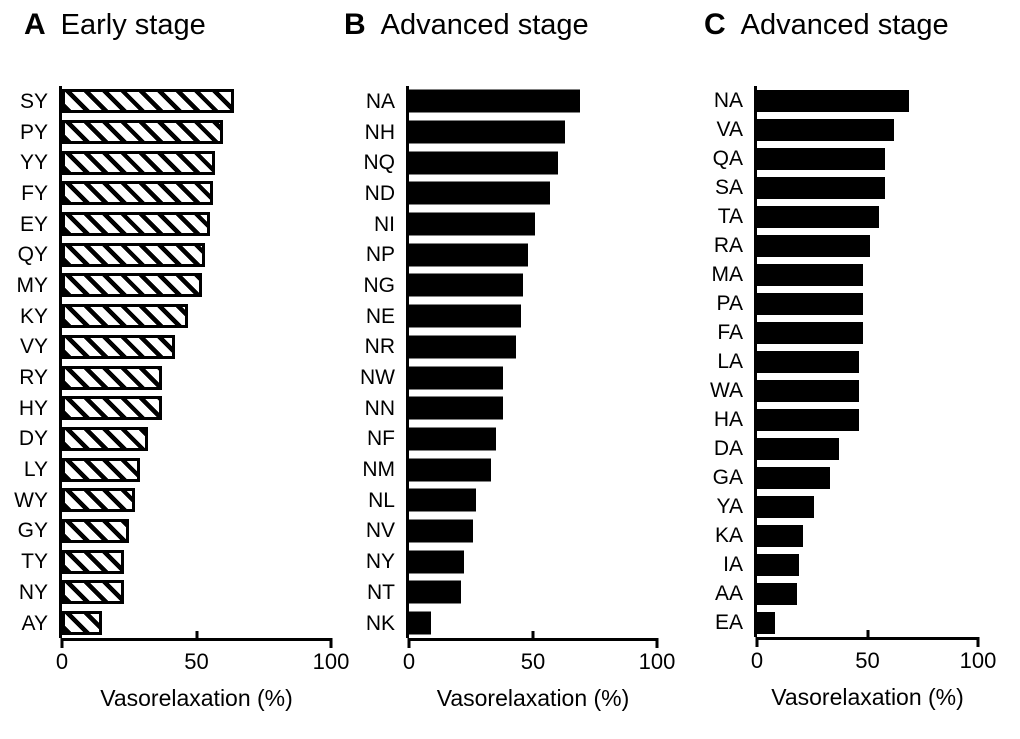 Image resolution: width=1020 pixels, height=739 pixels. Describe the element at coordinates (380, 531) in the screenshot. I see `category-label: NV` at that location.